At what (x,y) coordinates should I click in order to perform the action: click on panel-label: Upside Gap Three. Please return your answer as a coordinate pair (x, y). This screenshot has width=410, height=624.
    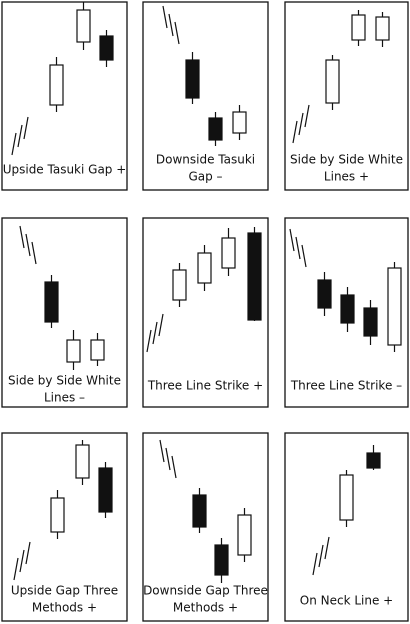
    Looking at the image, I should click on (64, 591).